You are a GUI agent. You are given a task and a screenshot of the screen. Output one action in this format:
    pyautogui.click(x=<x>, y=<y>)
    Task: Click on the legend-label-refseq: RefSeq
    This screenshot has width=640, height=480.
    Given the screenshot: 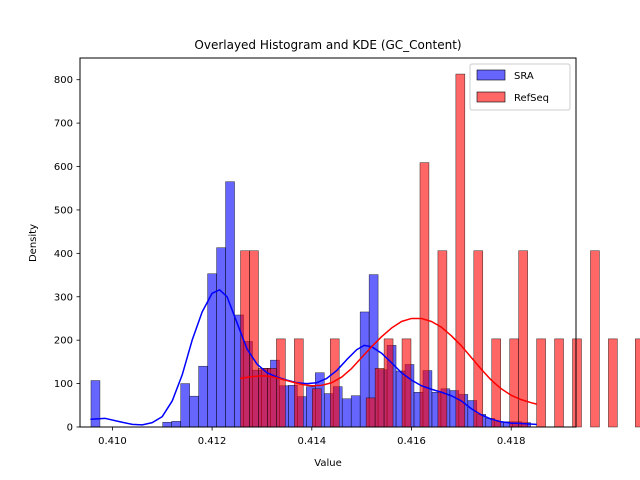 What is the action you would take?
    pyautogui.click(x=531, y=98)
    